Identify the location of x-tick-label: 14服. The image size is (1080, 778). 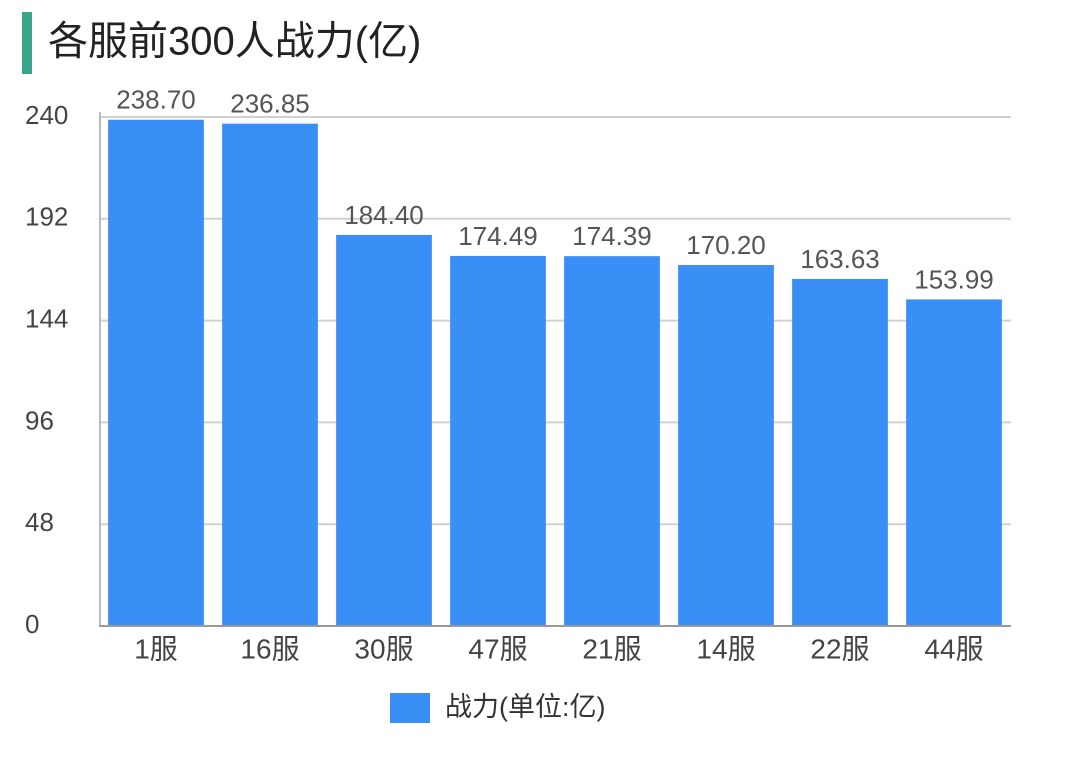
(725, 648).